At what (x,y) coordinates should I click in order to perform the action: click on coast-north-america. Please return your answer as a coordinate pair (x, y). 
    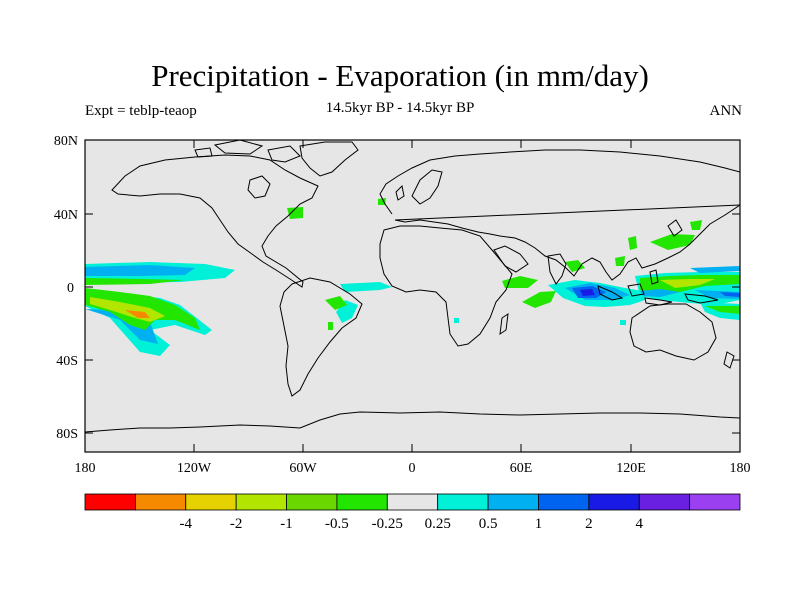
    Looking at the image, I should click on (215, 221).